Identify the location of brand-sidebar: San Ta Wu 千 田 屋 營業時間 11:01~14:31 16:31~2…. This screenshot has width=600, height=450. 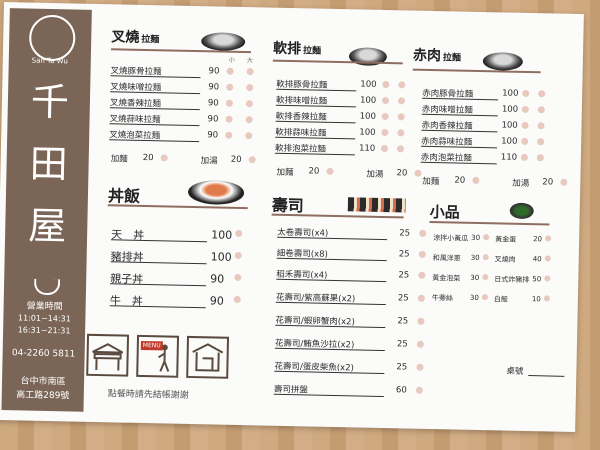
(46, 210).